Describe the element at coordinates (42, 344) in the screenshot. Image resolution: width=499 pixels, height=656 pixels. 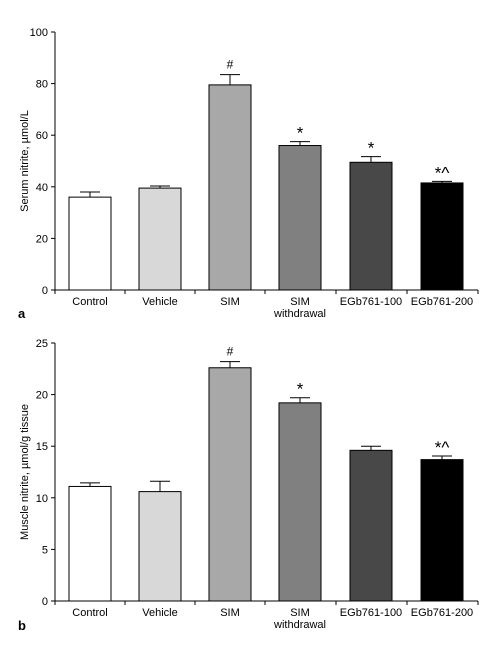
I see `y-tick-label: 25` at that location.